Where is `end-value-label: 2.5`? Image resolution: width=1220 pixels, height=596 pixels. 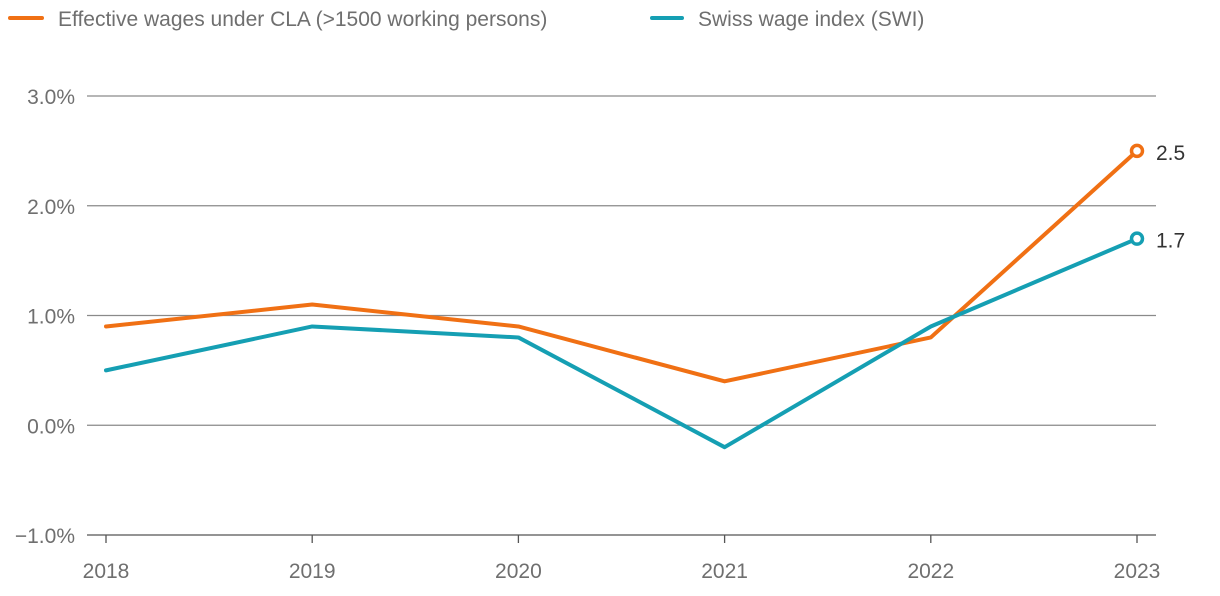 end-value-label: 2.5 is located at coordinates (1170, 153).